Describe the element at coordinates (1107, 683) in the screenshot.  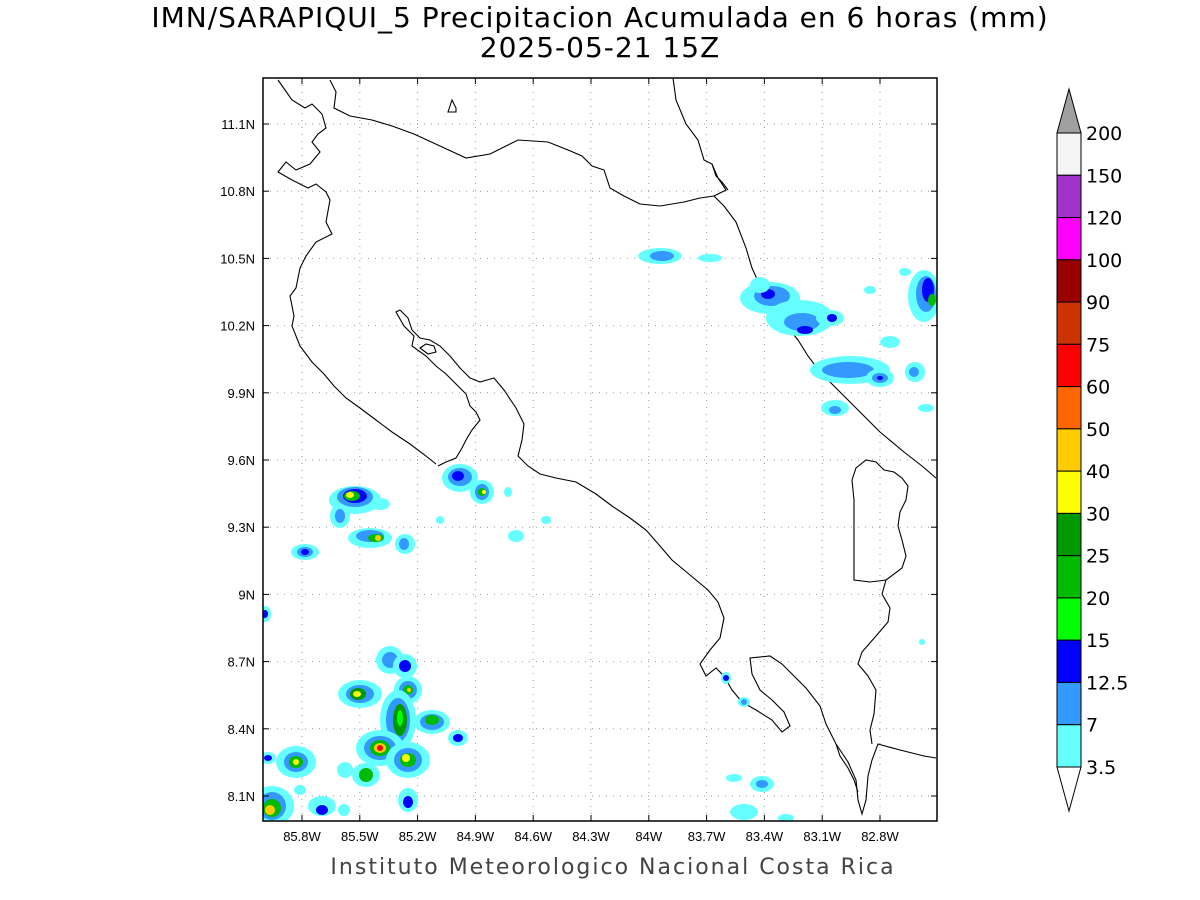
I see `colorbar-label: 12.5` at that location.